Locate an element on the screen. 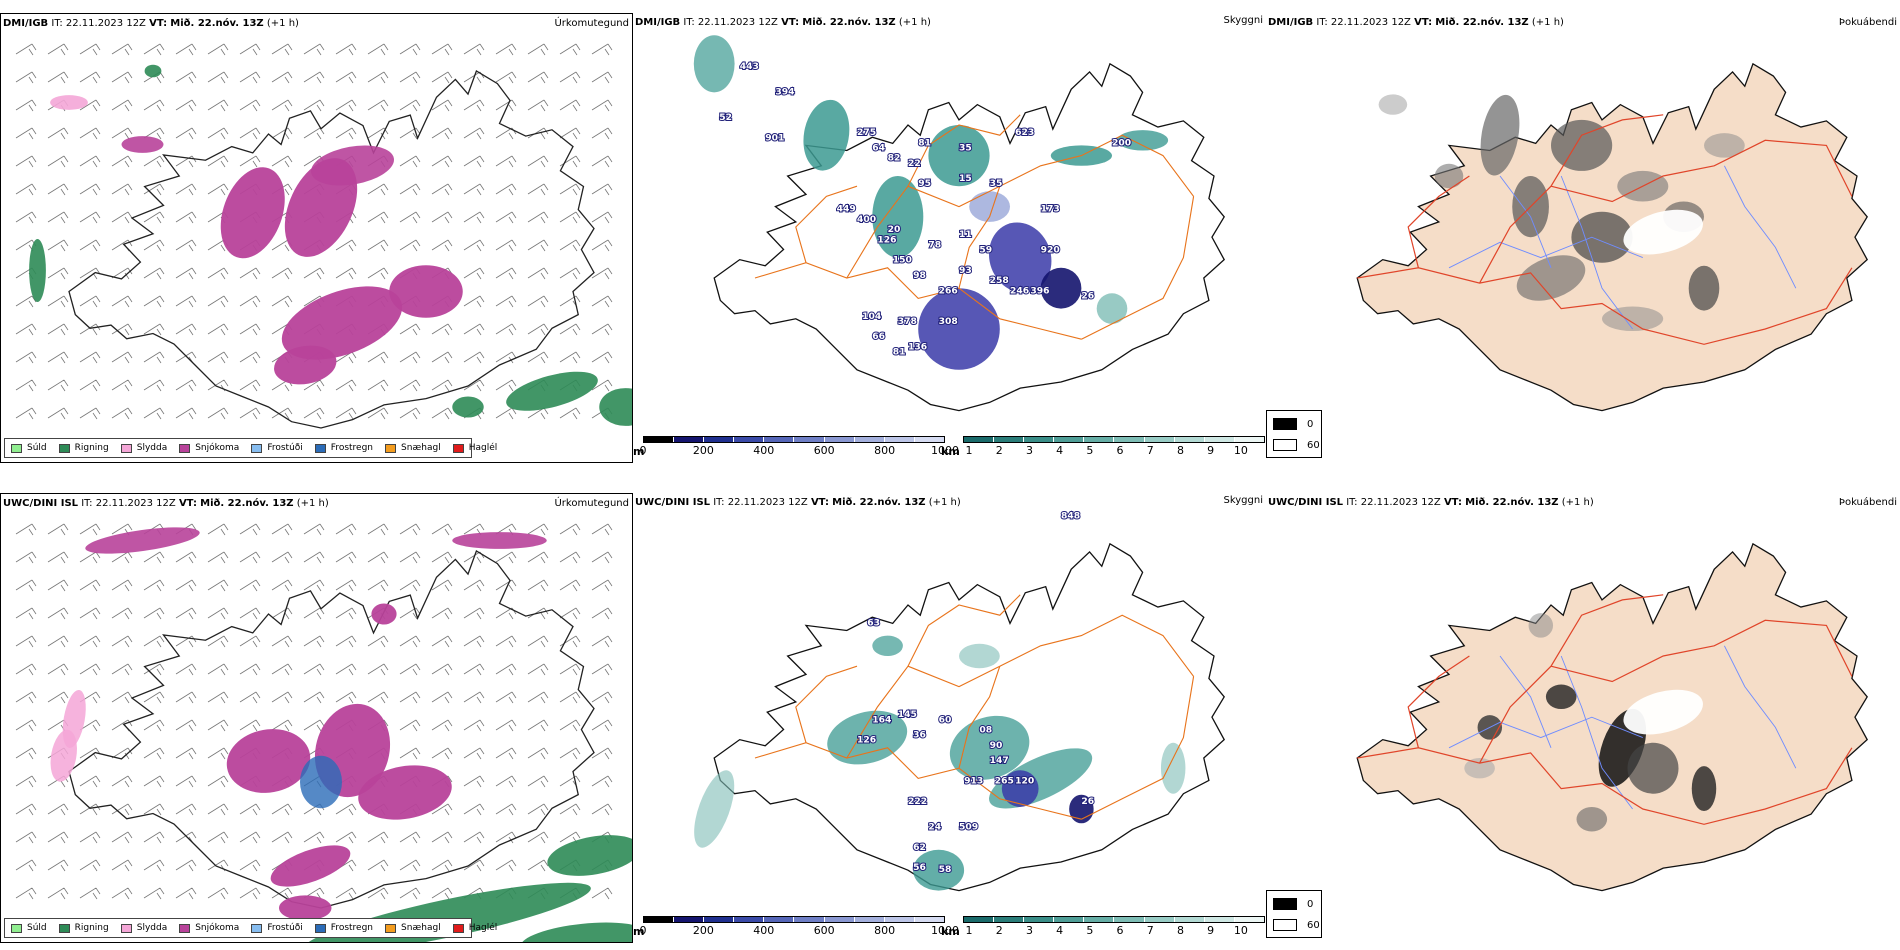  rain-area is located at coordinates (589, 855).